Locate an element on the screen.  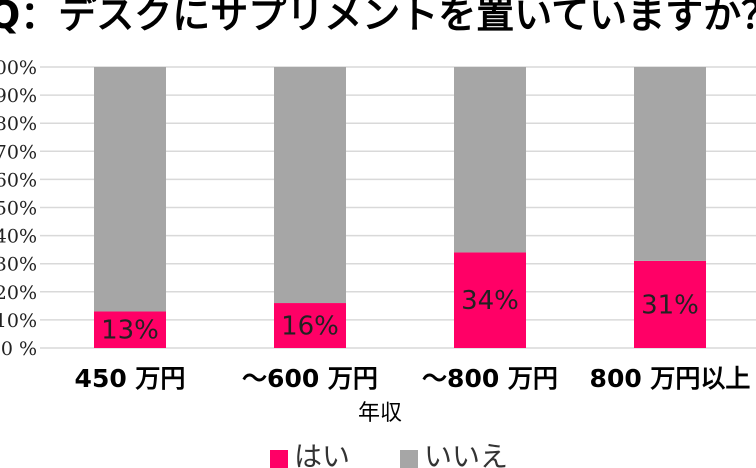
y-tick-label: 30% is located at coordinates (18, 265).